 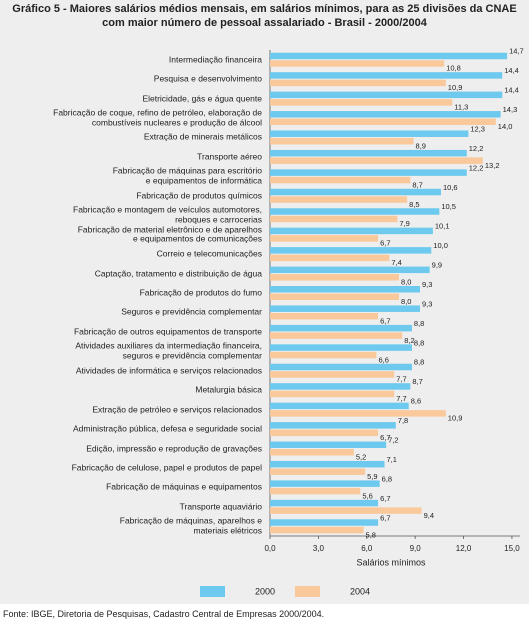 I want to click on legend-label: 2000, so click(x=265, y=591).